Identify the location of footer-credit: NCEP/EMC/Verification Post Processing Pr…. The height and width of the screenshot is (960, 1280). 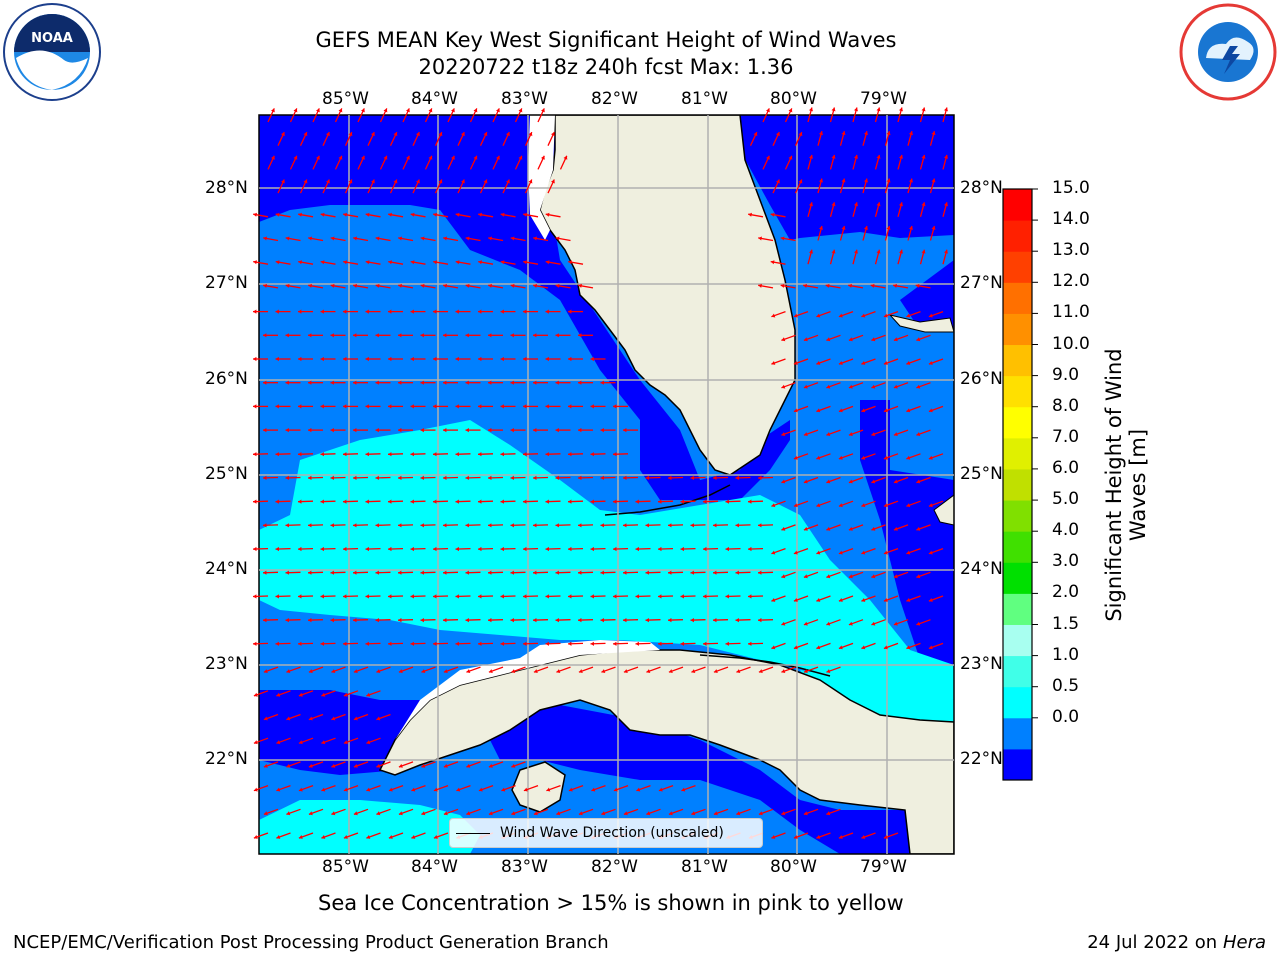
(311, 942).